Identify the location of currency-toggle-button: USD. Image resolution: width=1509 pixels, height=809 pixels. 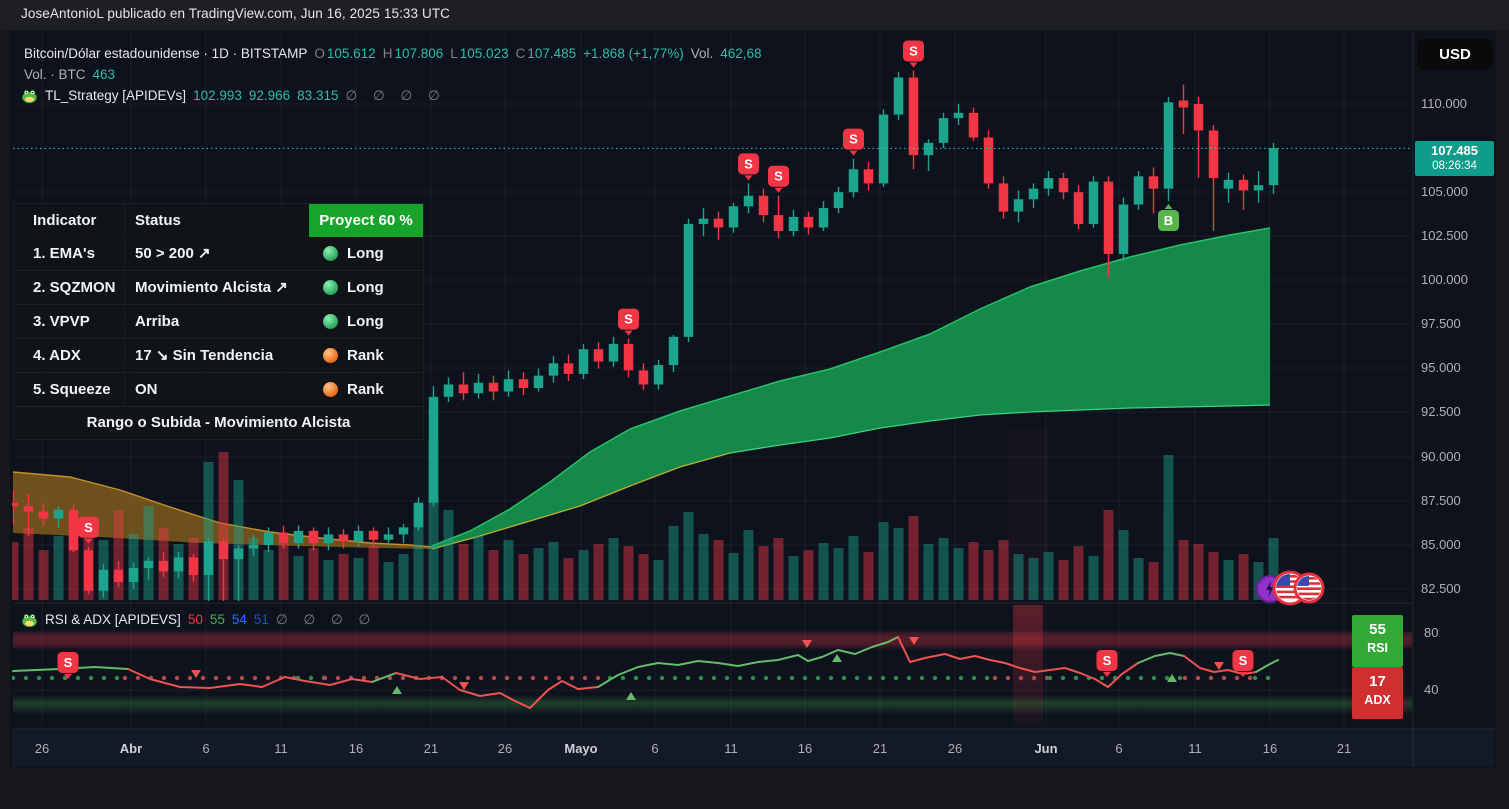
(1455, 54).